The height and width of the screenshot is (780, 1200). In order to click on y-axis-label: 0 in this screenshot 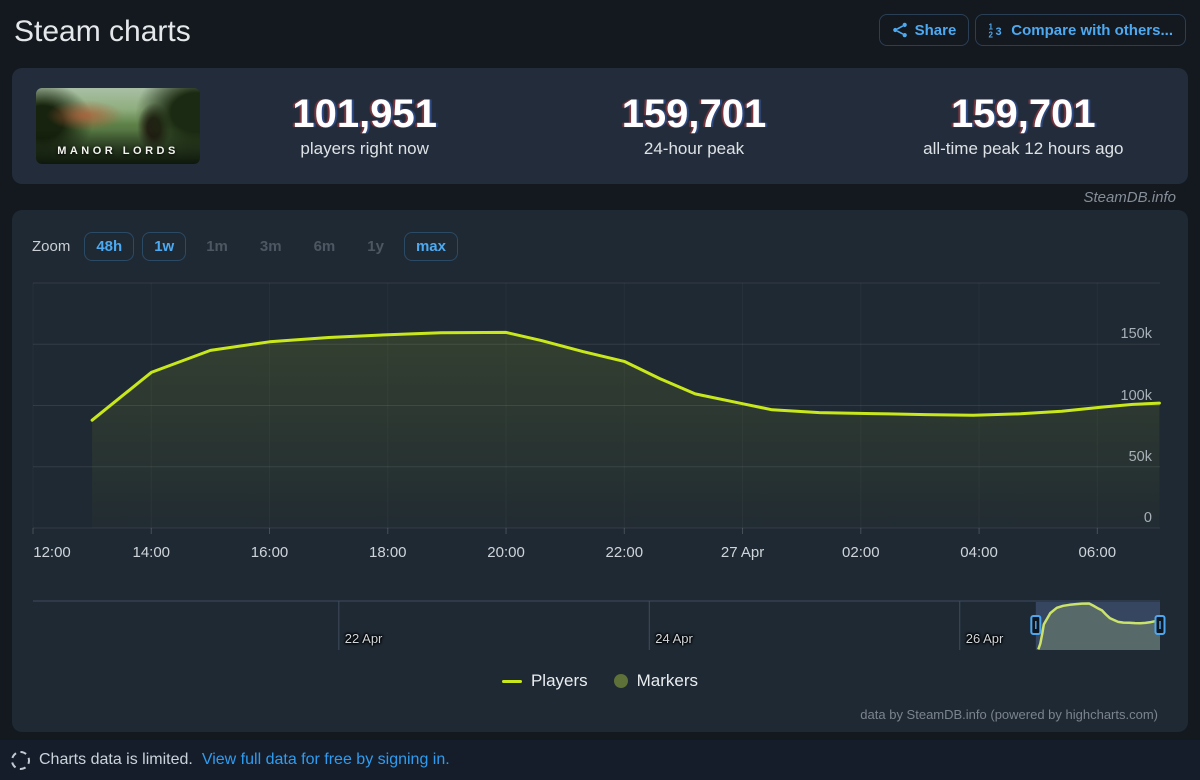, I will do `click(1147, 518)`.